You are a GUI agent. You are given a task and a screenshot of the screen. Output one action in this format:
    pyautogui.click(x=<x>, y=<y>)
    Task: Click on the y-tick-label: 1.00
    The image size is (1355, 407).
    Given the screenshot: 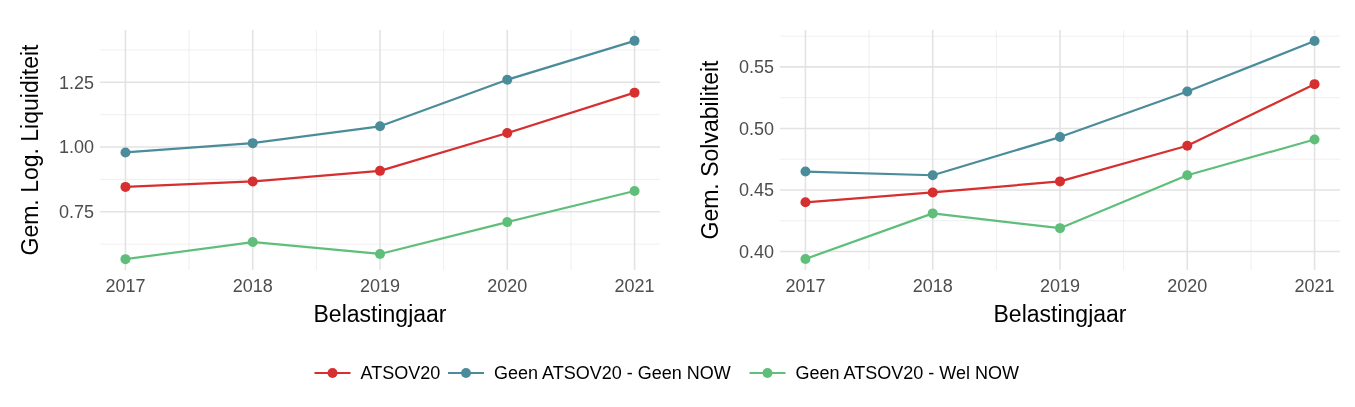 What is the action you would take?
    pyautogui.click(x=76, y=147)
    